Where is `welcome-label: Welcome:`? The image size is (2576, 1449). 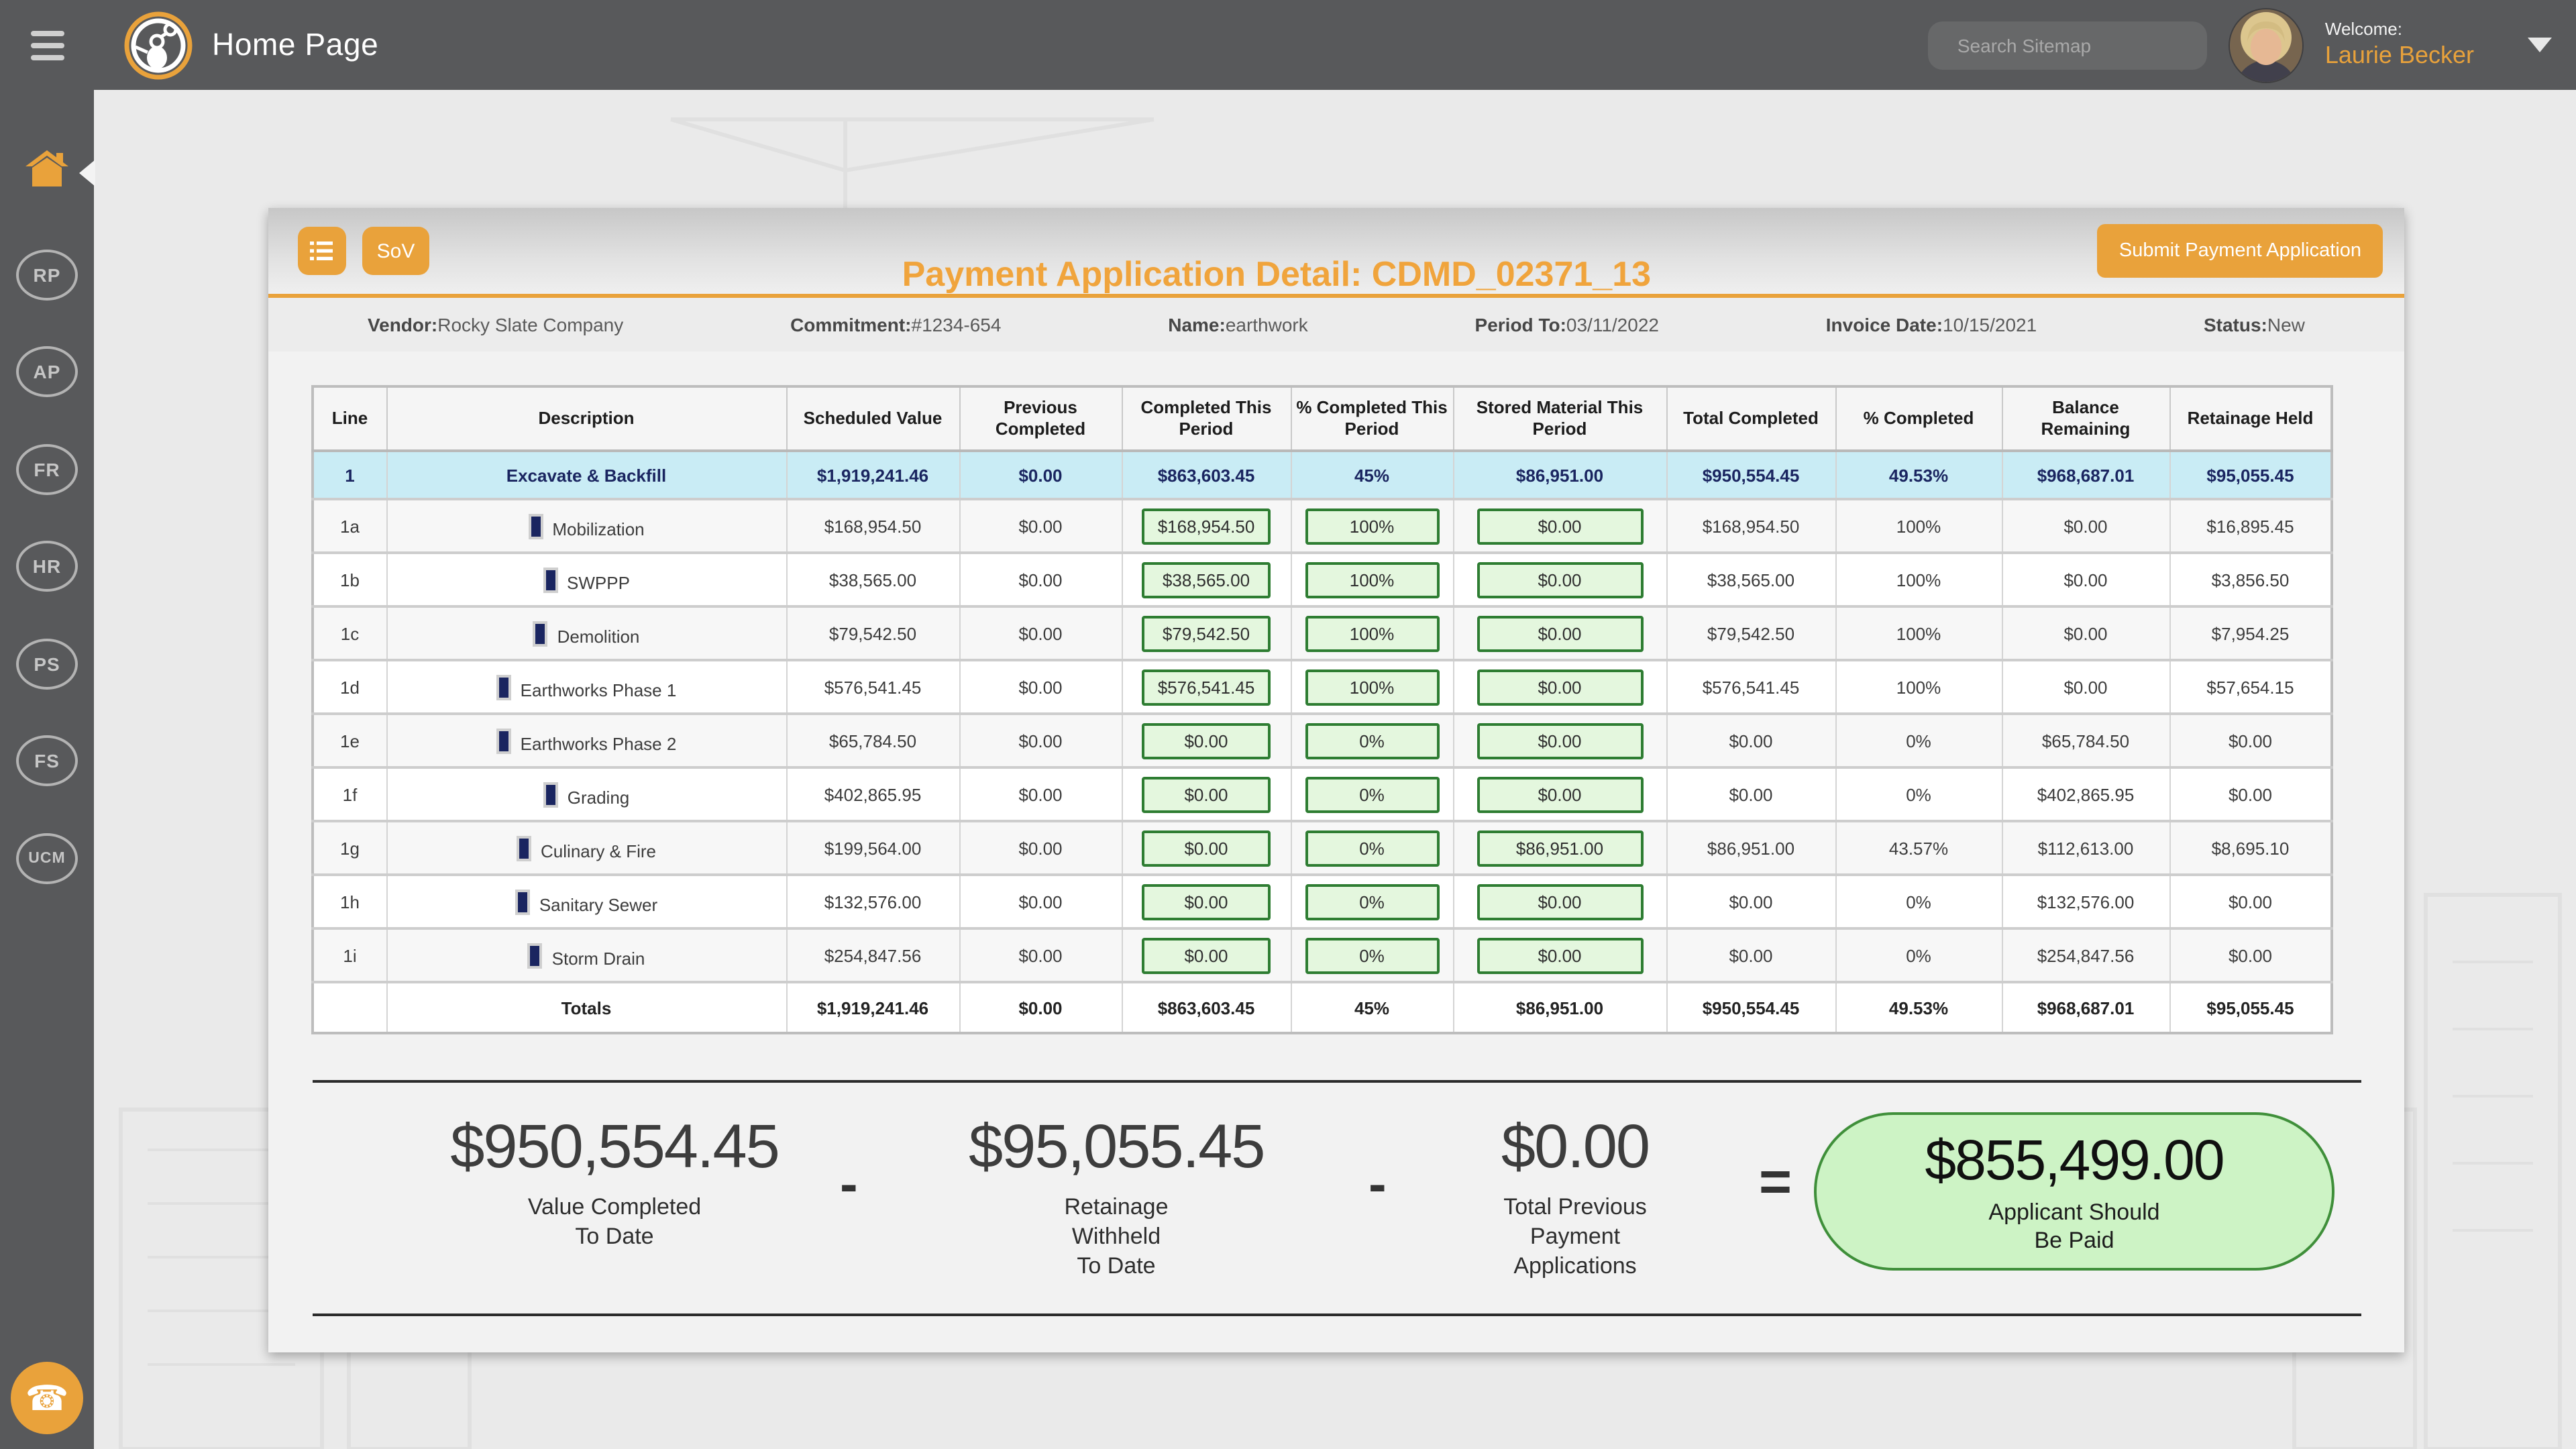
welcome-label: Welcome: is located at coordinates (2363, 29).